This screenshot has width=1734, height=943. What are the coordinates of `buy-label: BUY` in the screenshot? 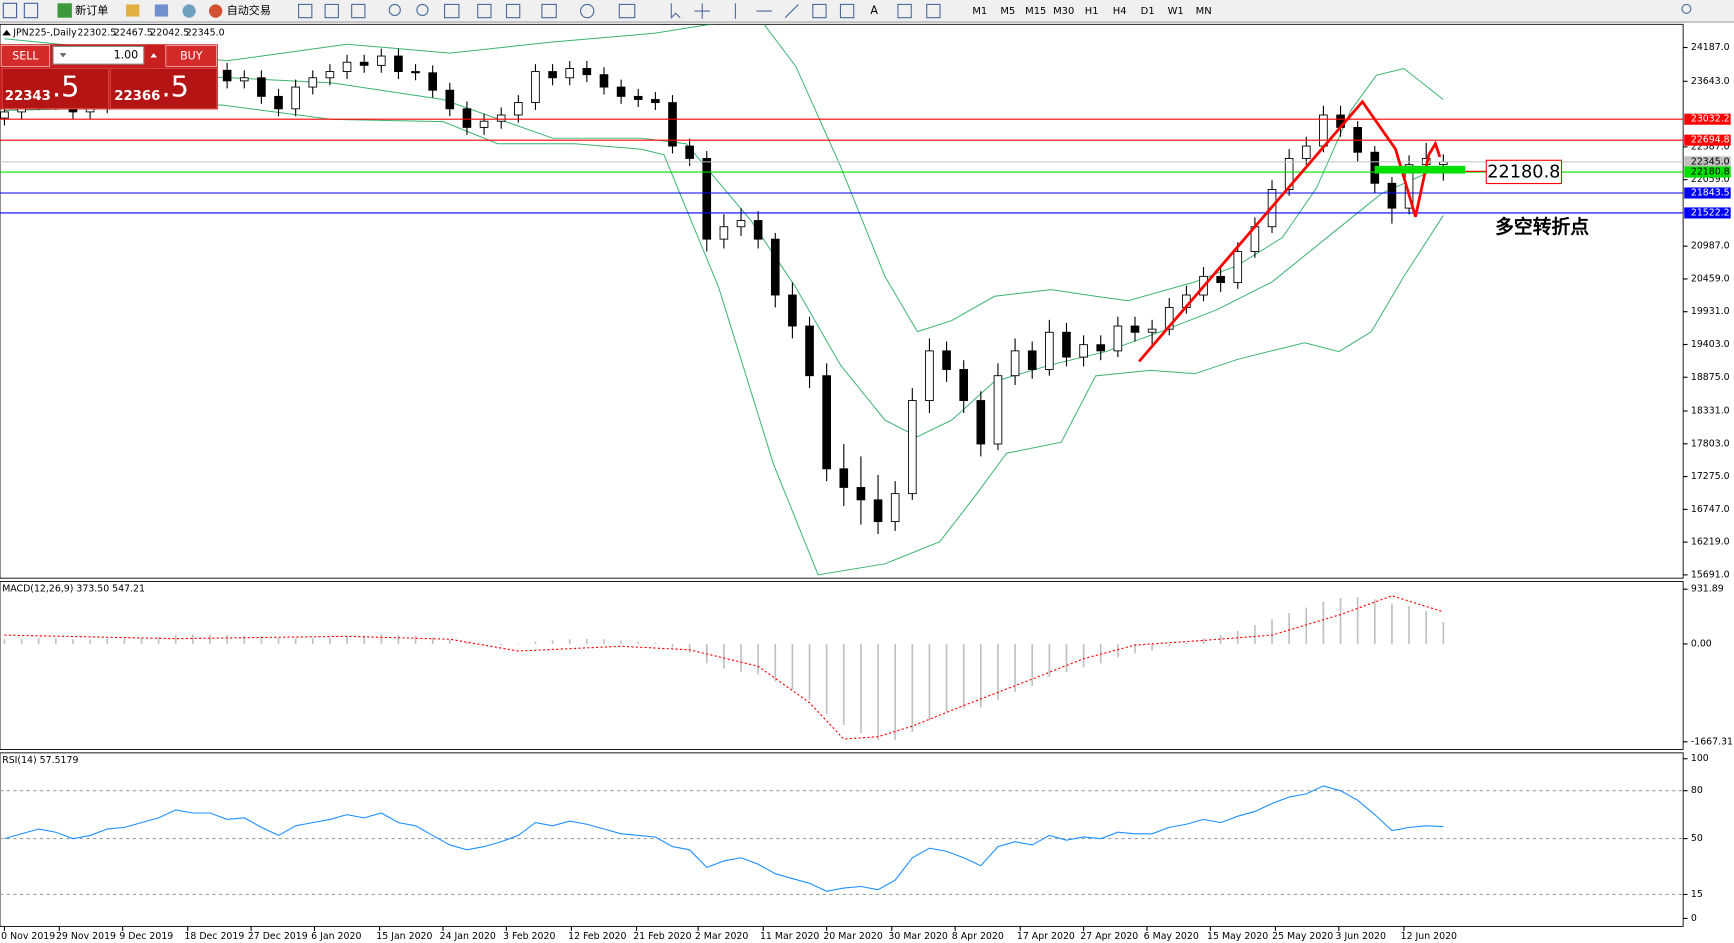 It's located at (191, 55).